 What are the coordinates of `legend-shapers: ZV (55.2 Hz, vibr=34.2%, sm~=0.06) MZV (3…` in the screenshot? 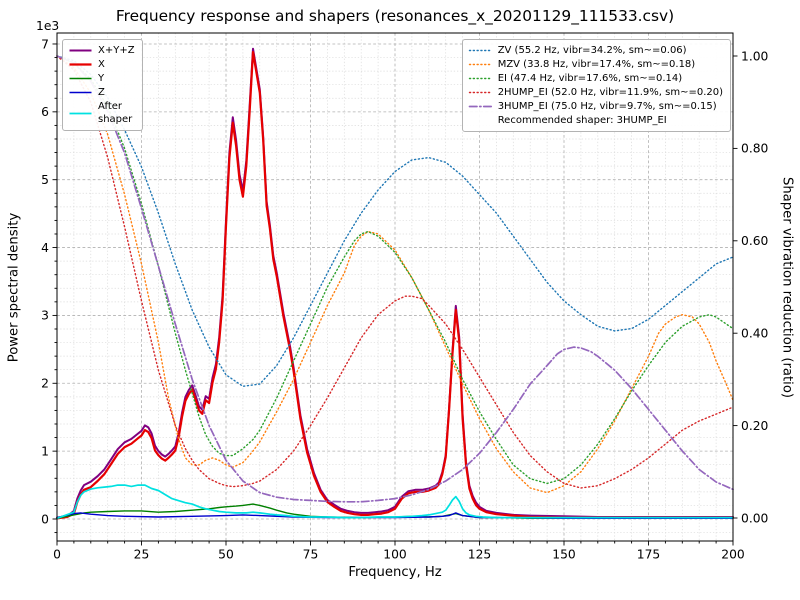 It's located at (596, 85).